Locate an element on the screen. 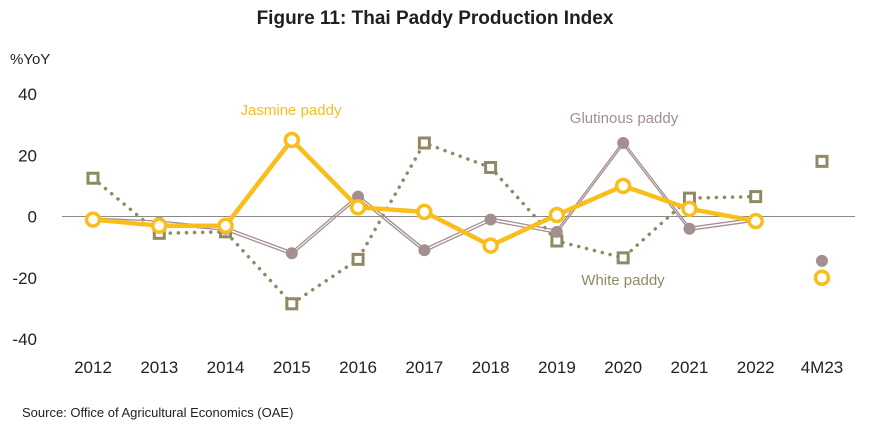 The height and width of the screenshot is (432, 870). jasmine-paddy-label: Jasmine paddy is located at coordinates (291, 110).